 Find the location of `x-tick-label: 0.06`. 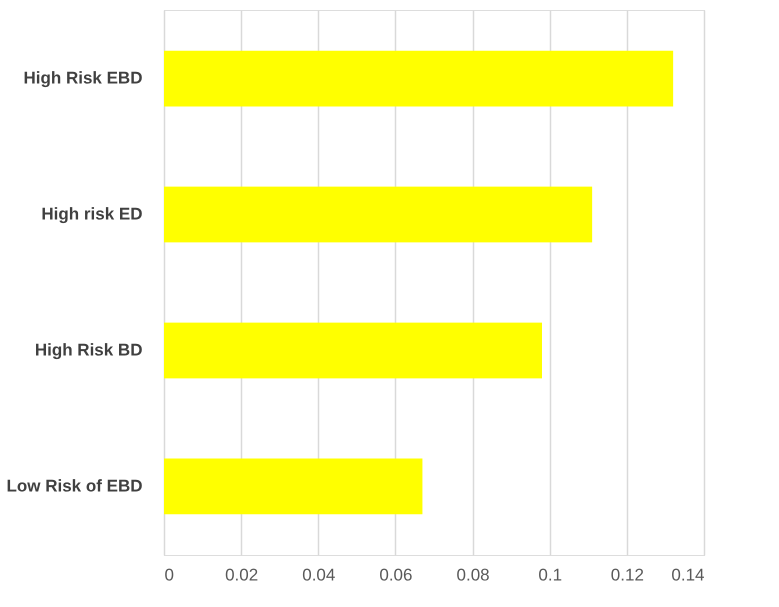

x-tick-label: 0.06 is located at coordinates (395, 575).